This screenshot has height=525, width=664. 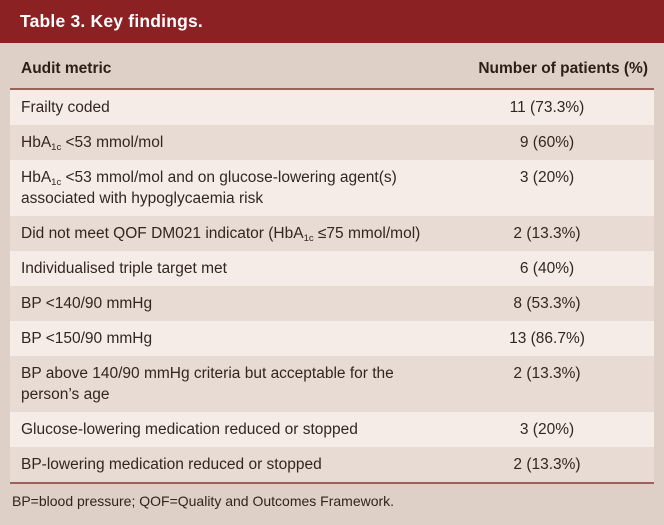 What do you see at coordinates (332, 65) in the screenshot?
I see `table-header-row: Audit metric Number of patients (%)` at bounding box center [332, 65].